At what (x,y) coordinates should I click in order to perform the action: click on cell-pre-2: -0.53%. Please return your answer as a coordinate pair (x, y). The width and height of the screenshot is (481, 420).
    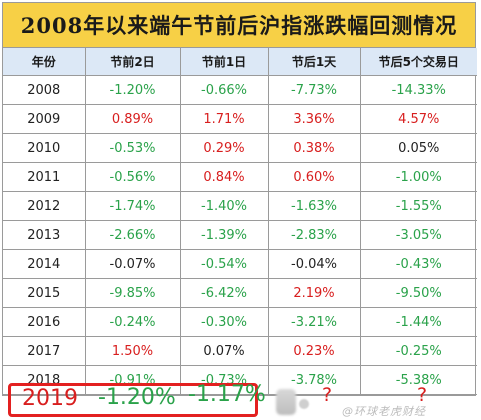
    Looking at the image, I should click on (132, 148).